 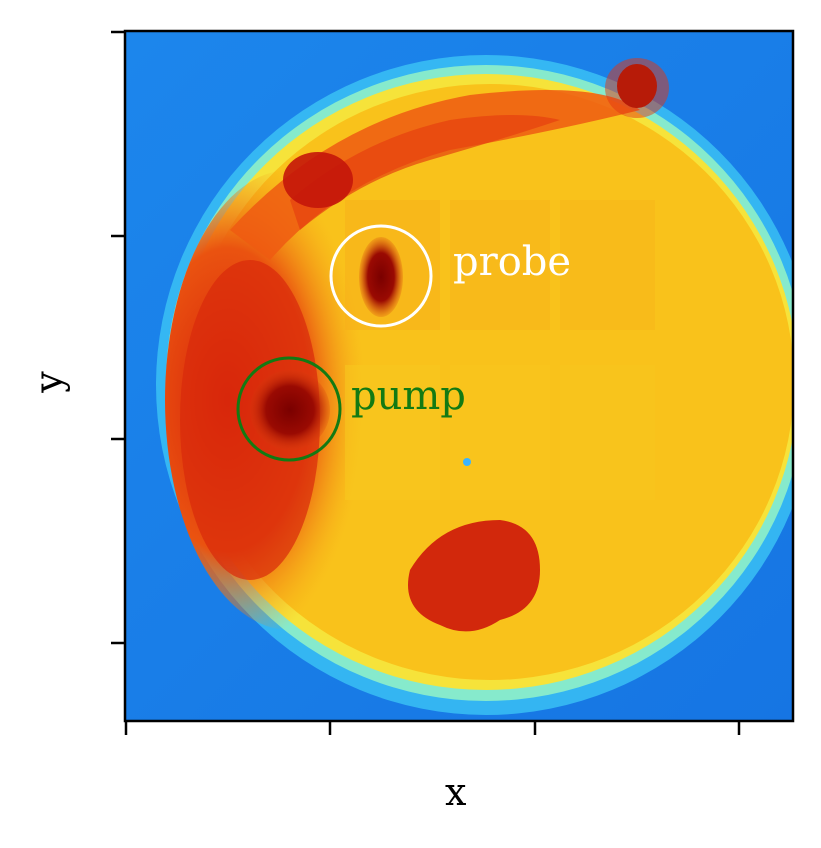 What do you see at coordinates (408, 396) in the screenshot?
I see `pump-label: pump` at bounding box center [408, 396].